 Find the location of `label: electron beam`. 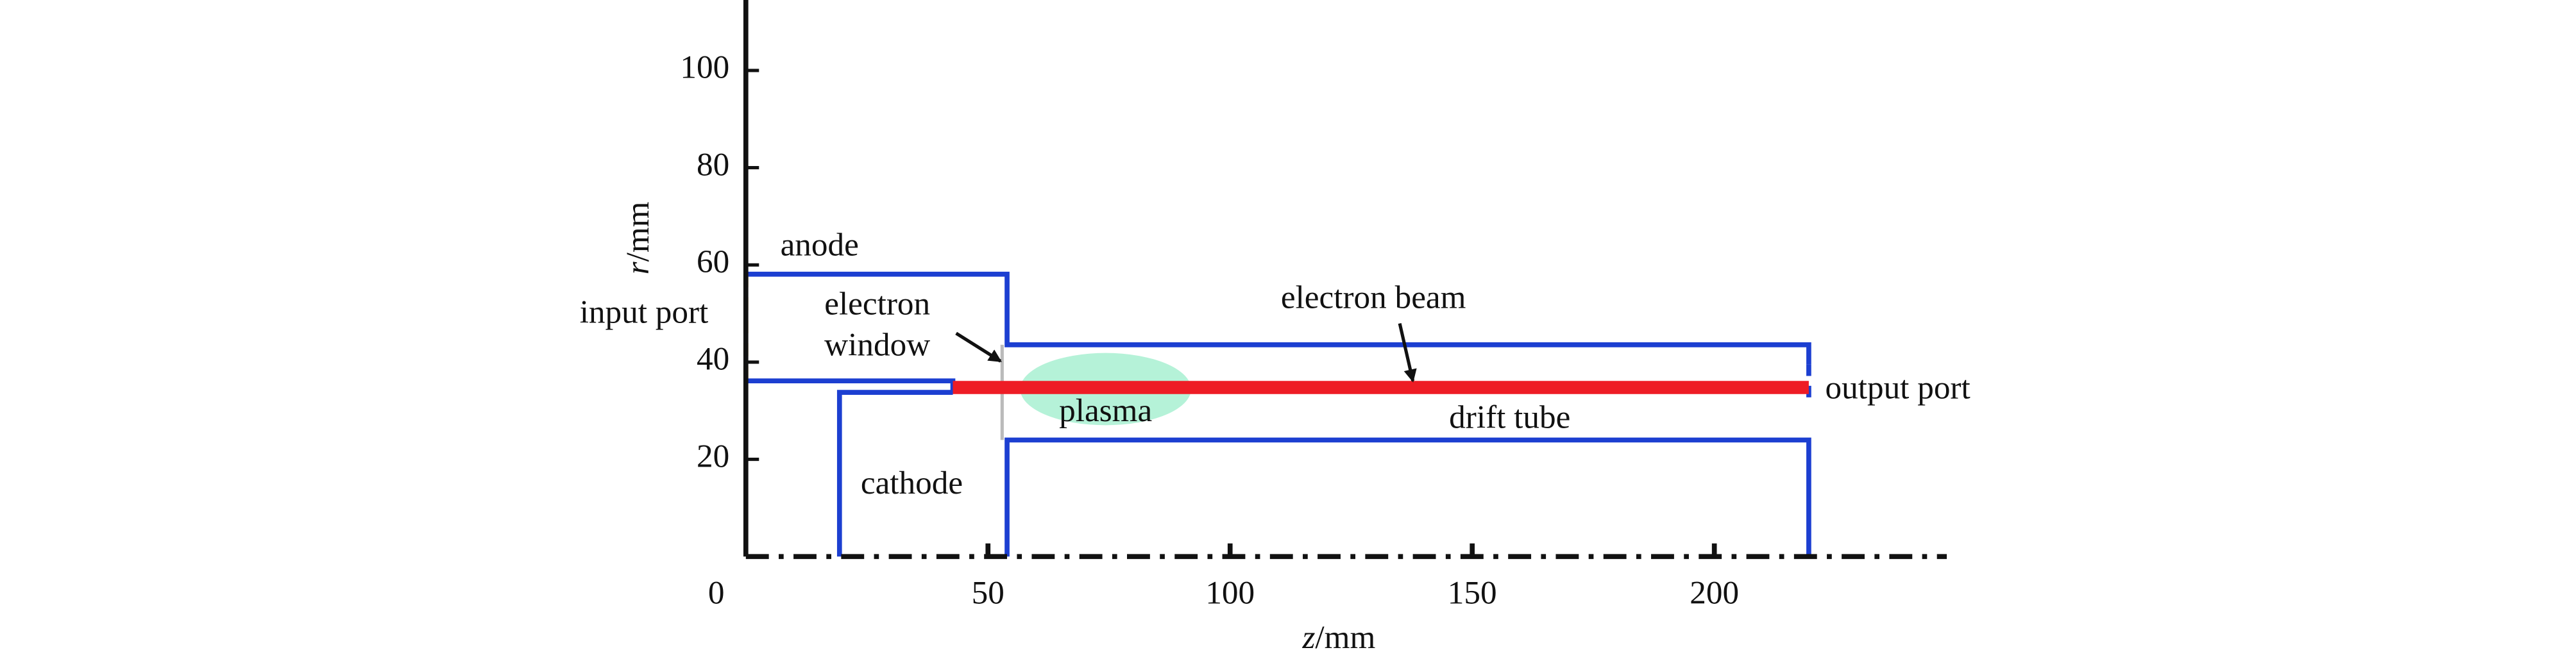

label: electron beam is located at coordinates (1373, 297).